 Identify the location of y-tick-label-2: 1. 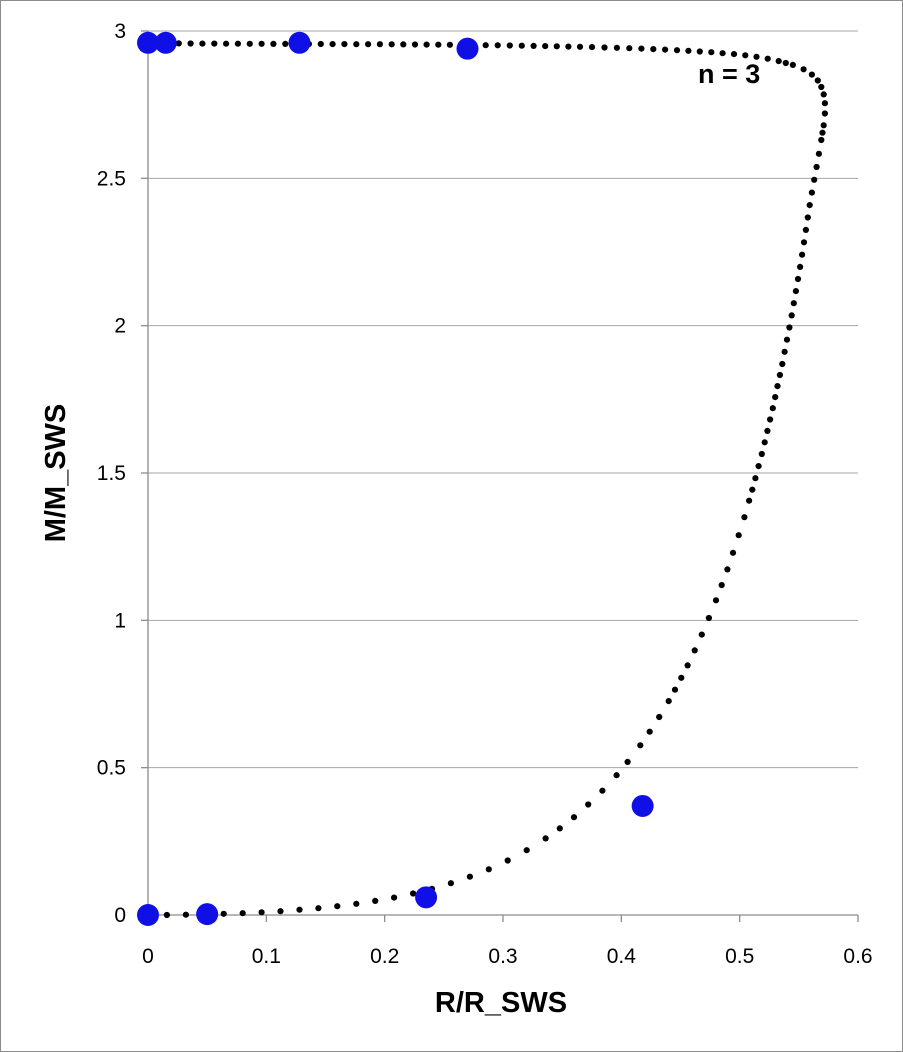
(120, 620).